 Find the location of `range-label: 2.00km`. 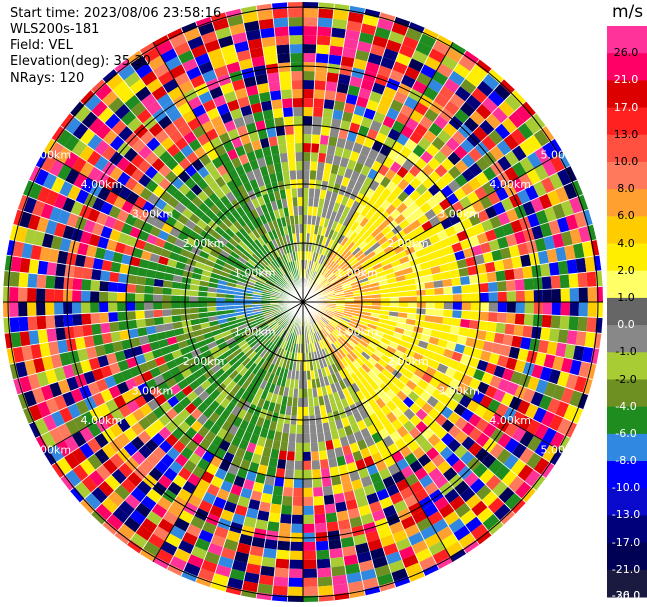

range-label: 2.00km is located at coordinates (204, 243).